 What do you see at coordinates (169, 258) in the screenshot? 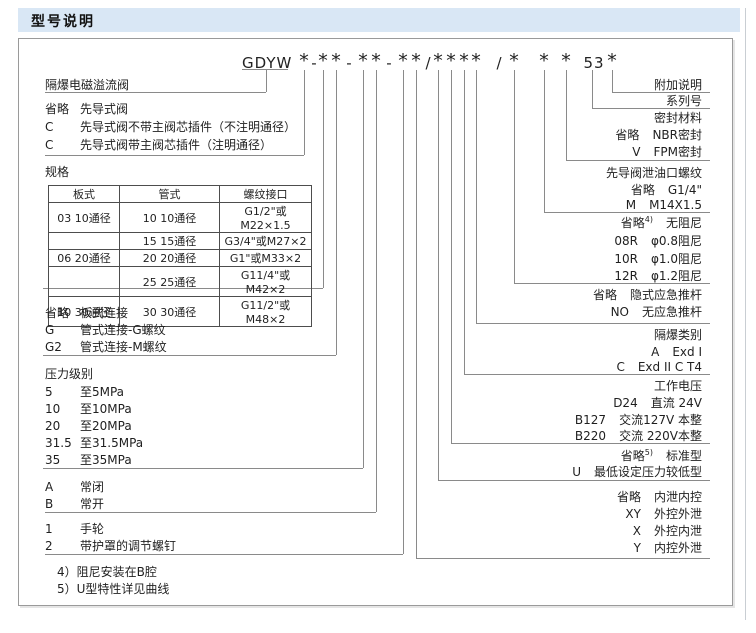
I see `spec-cell: 20 20通径` at bounding box center [169, 258].